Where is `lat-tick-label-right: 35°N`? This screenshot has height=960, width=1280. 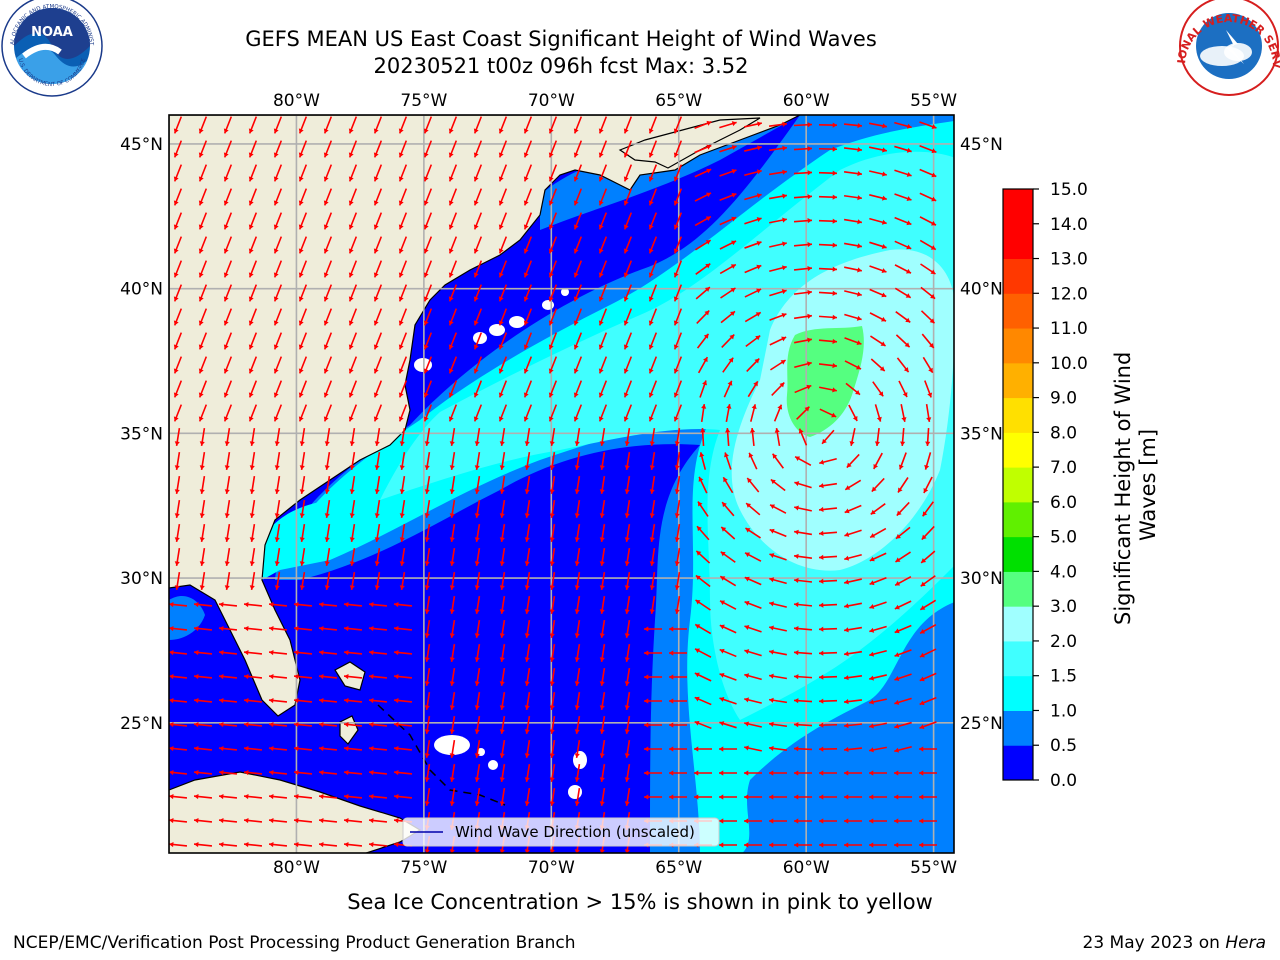
lat-tick-label-right: 35°N is located at coordinates (981, 434).